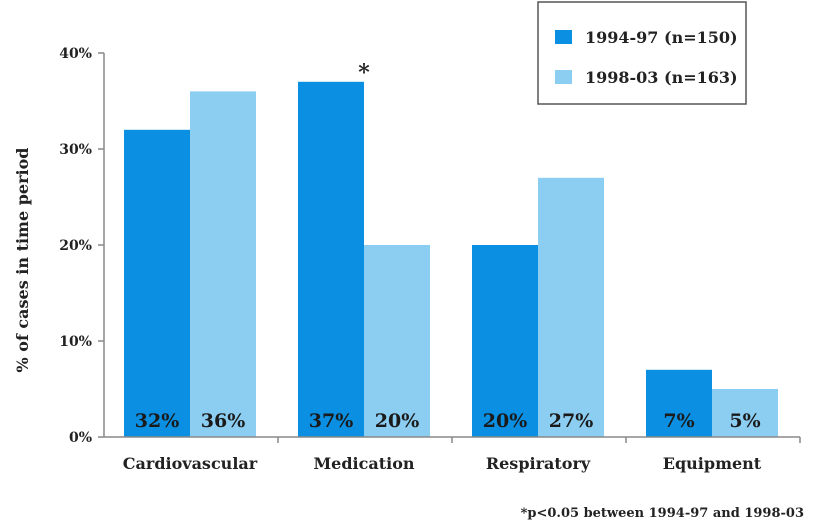 The image size is (814, 525). What do you see at coordinates (75, 246) in the screenshot?
I see `y-tick-label: 20%` at bounding box center [75, 246].